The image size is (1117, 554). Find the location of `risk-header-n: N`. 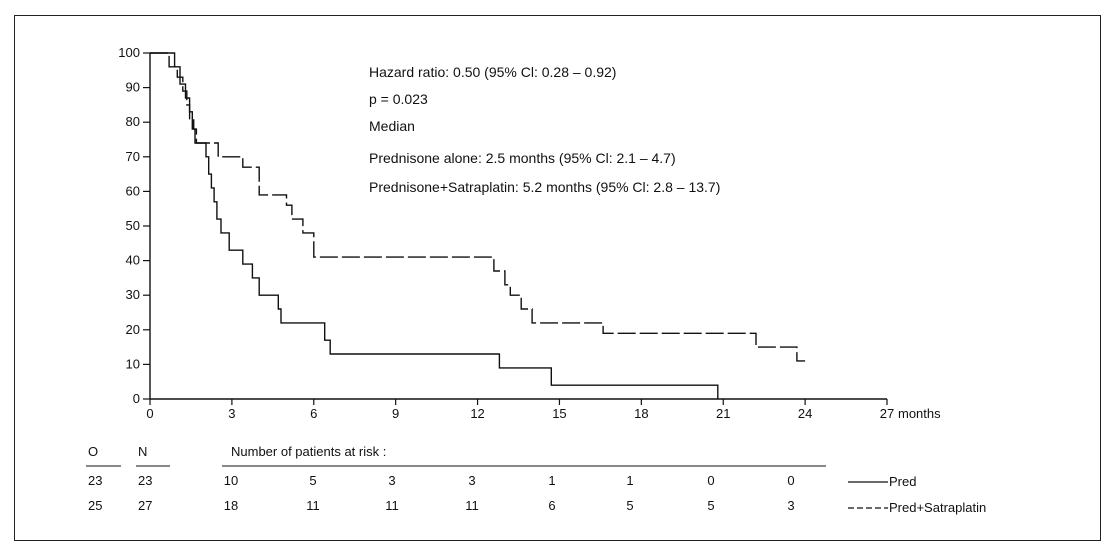

risk-header-n: N is located at coordinates (142, 451).